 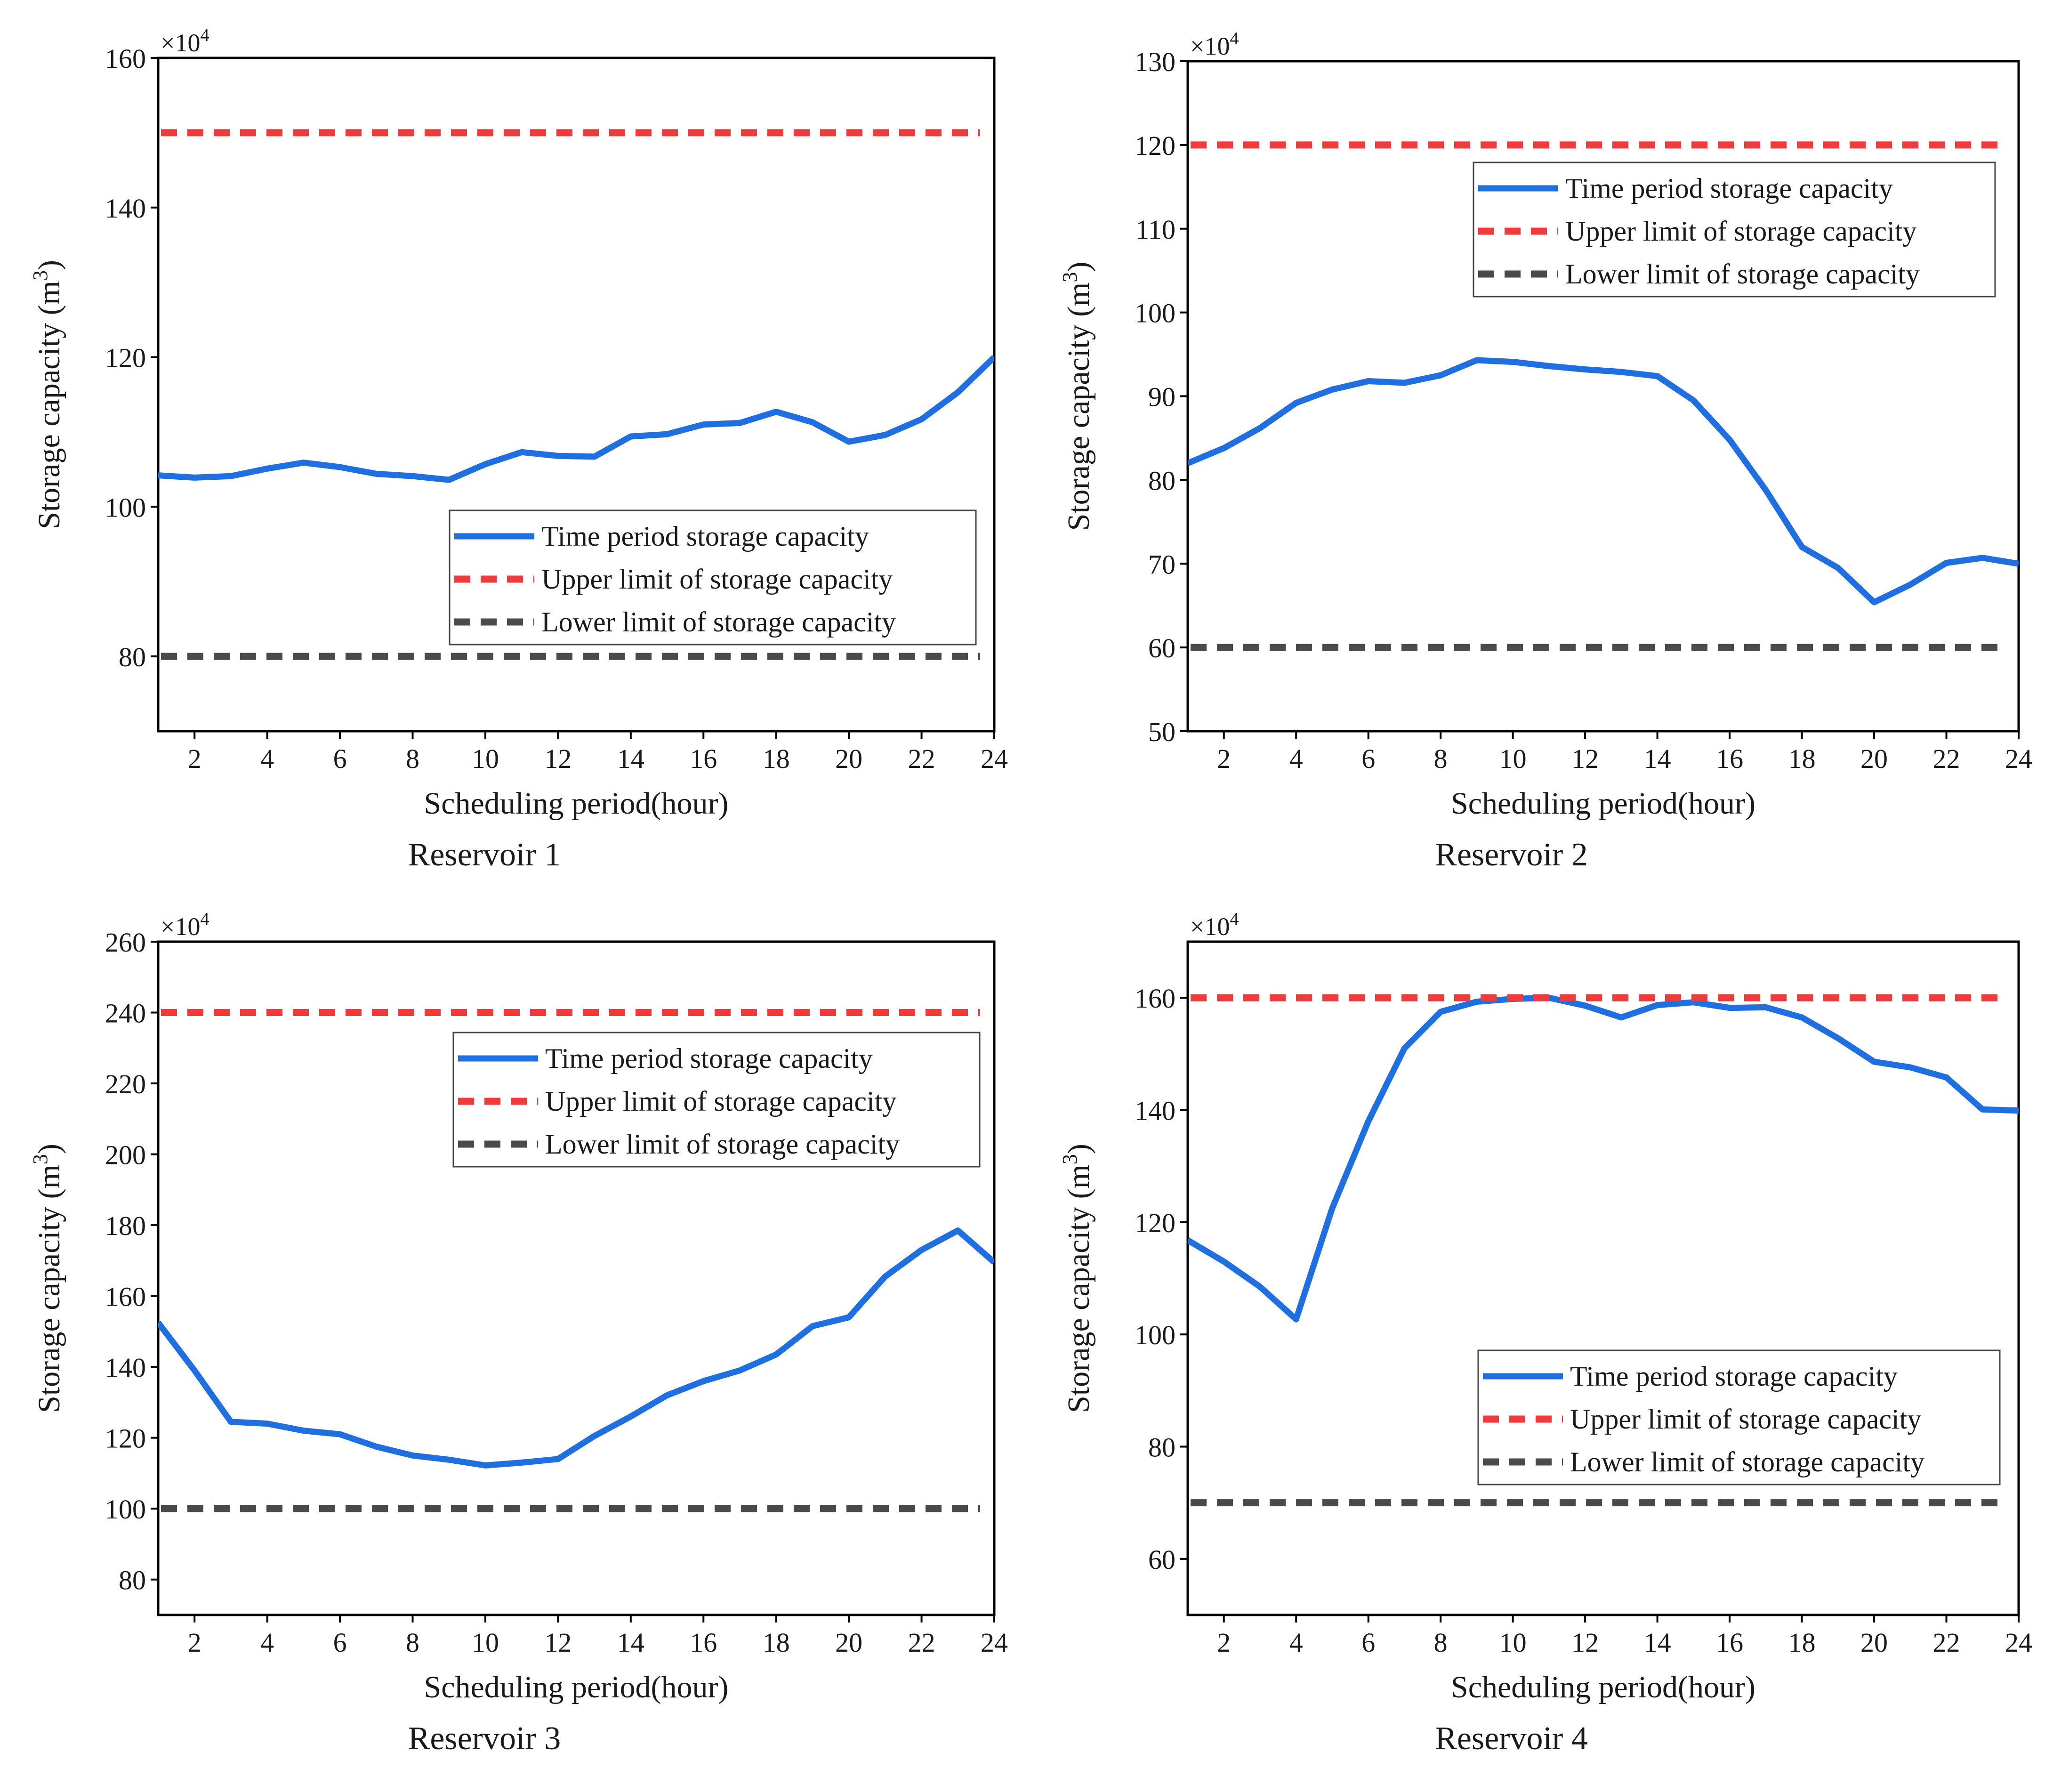 I want to click on y-tick-label: 260, so click(x=125, y=942).